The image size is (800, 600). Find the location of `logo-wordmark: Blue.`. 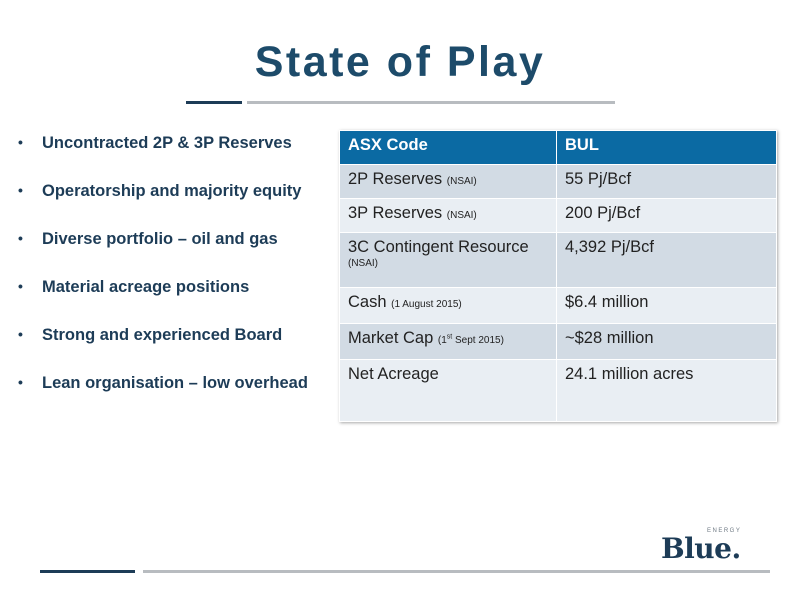

logo-wordmark: Blue. is located at coordinates (701, 548).